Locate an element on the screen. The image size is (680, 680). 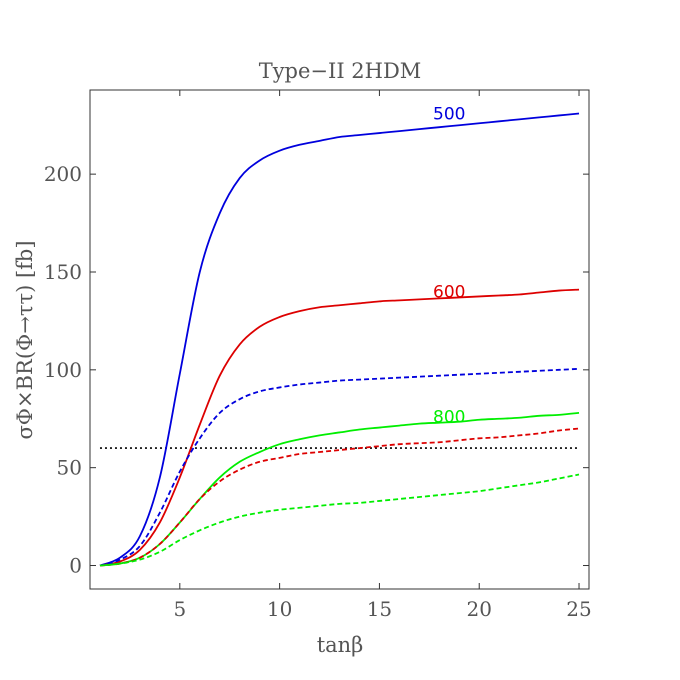
series-green-dashed is located at coordinates (339, 520).